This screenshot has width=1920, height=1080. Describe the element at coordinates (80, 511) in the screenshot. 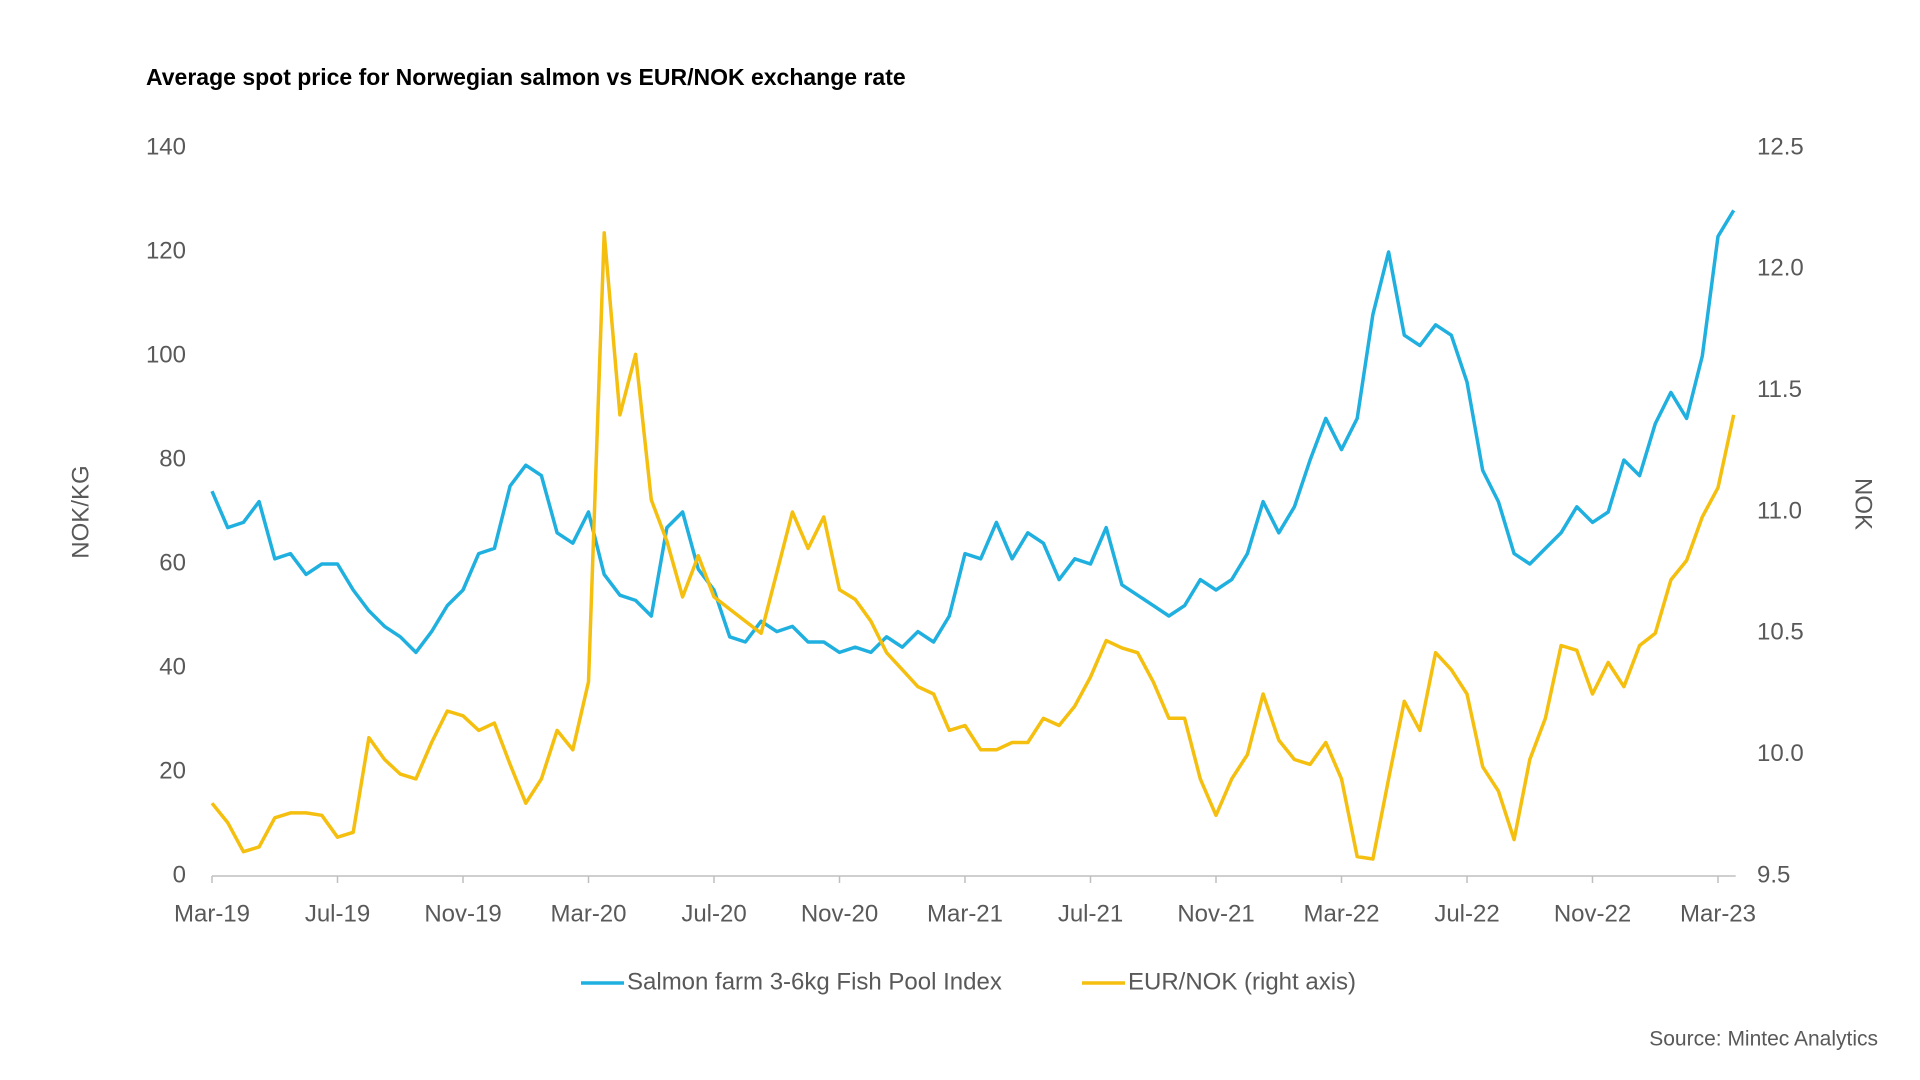

I see `y-axis-label: NOK/KG` at that location.